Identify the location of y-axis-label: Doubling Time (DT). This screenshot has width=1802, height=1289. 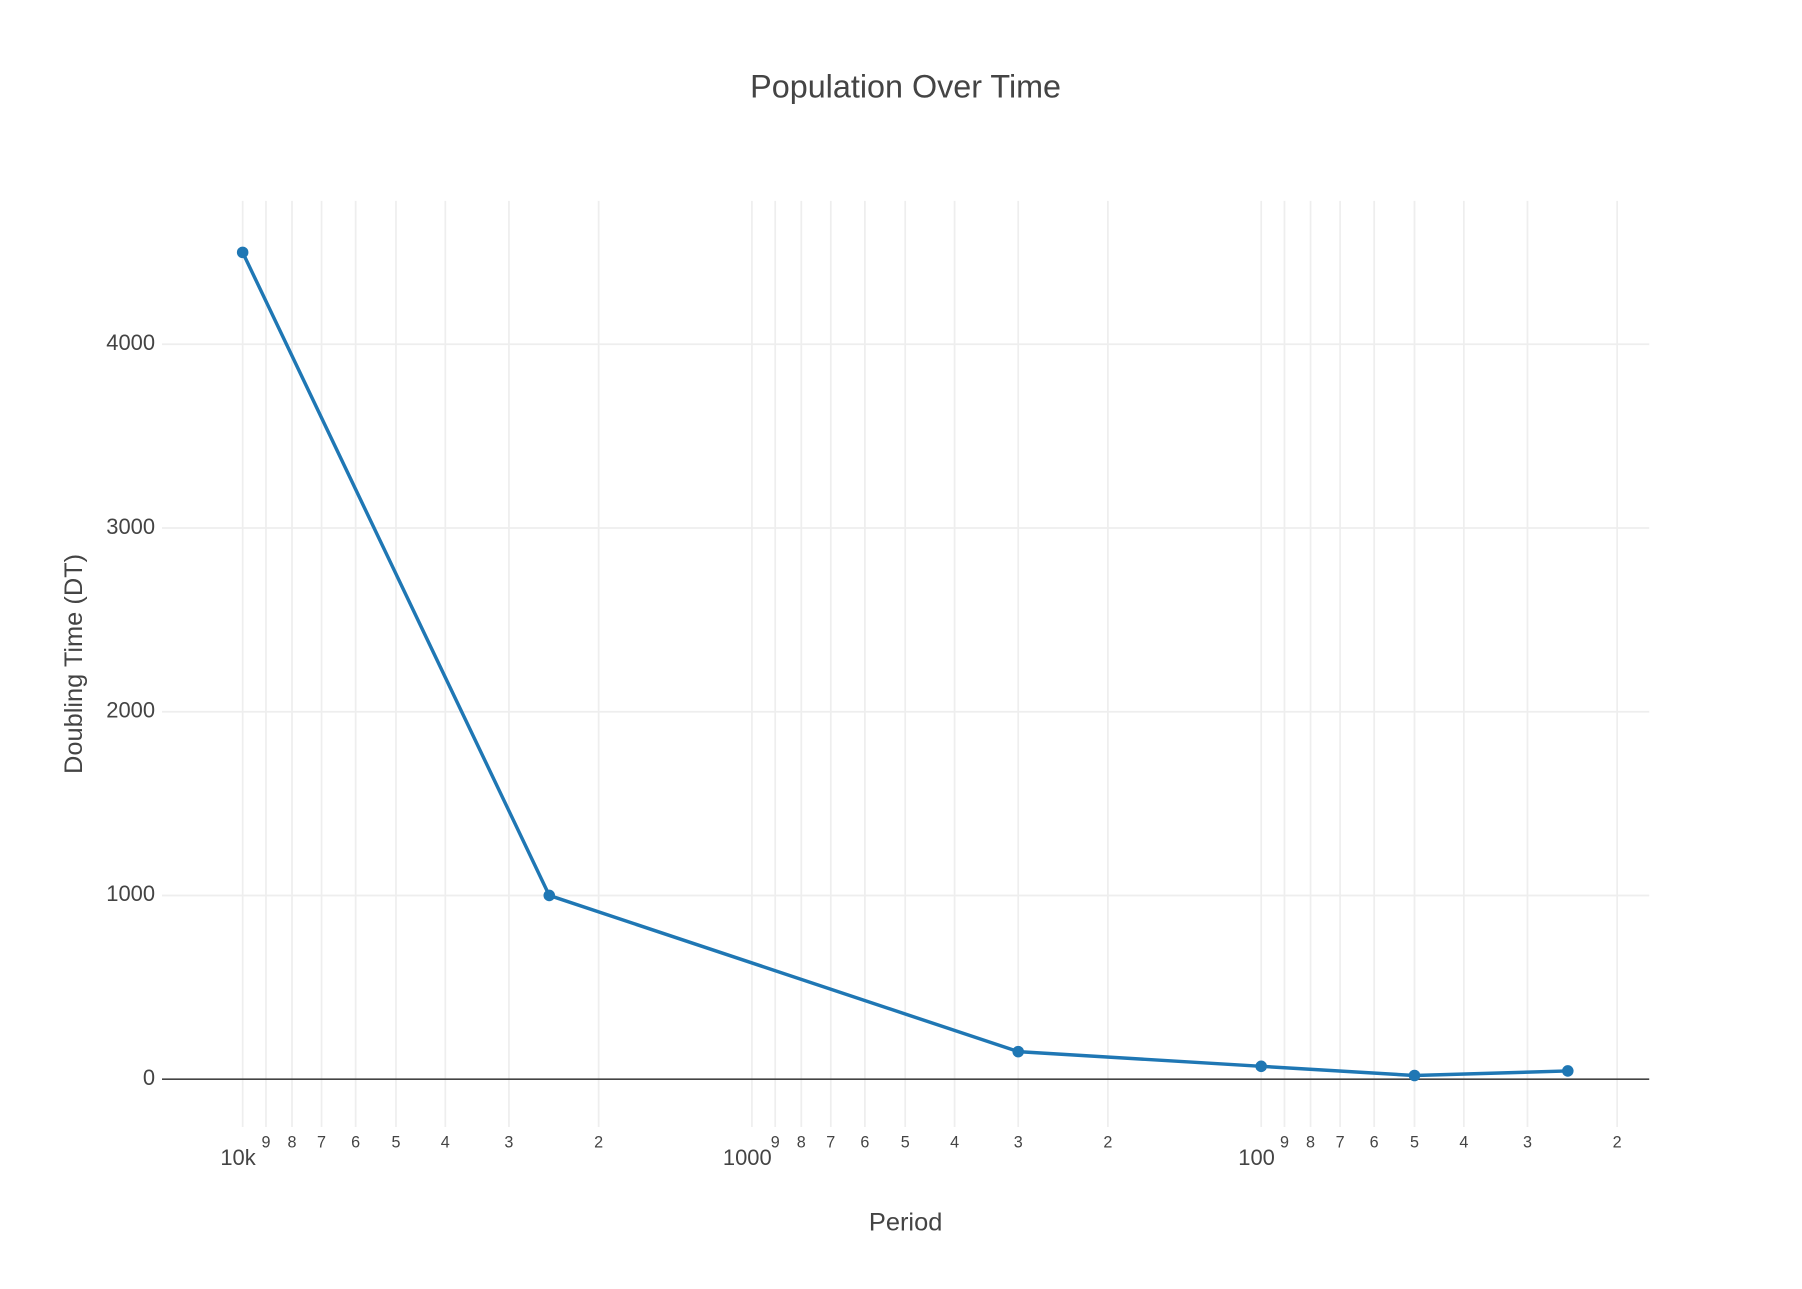
(74, 664).